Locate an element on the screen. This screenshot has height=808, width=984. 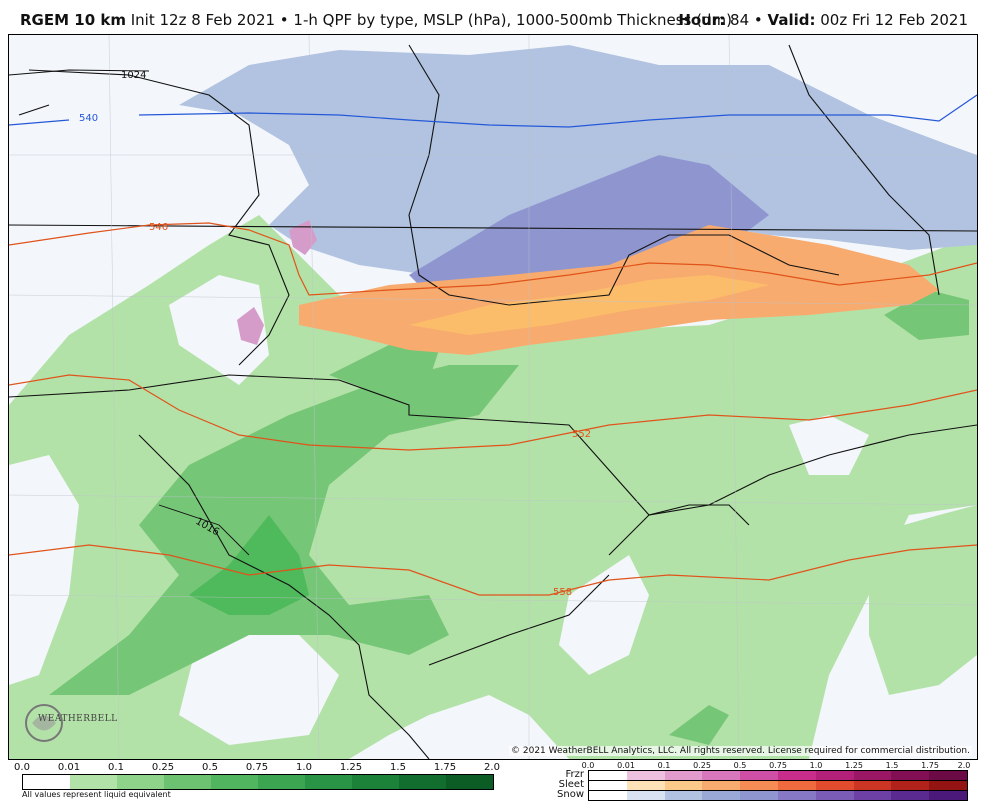
rain-tick: 0.01 is located at coordinates (69, 767).